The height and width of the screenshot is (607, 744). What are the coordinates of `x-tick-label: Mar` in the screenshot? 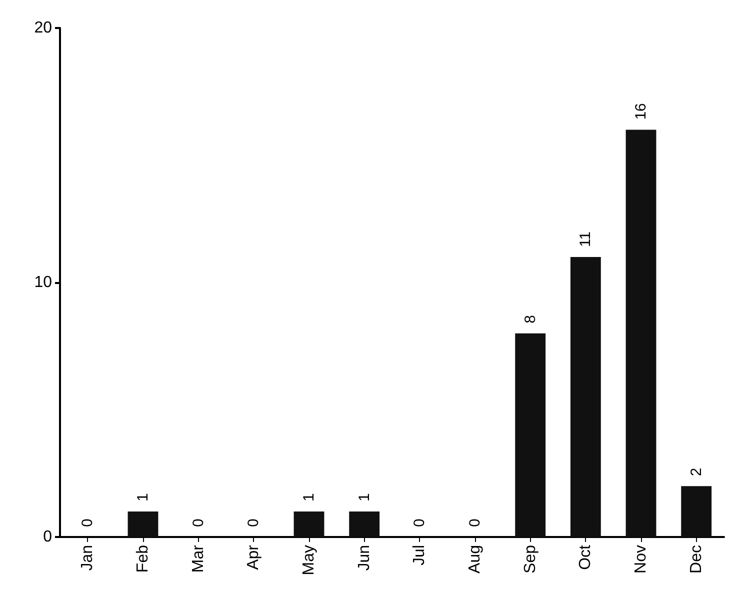 It's located at (198, 558).